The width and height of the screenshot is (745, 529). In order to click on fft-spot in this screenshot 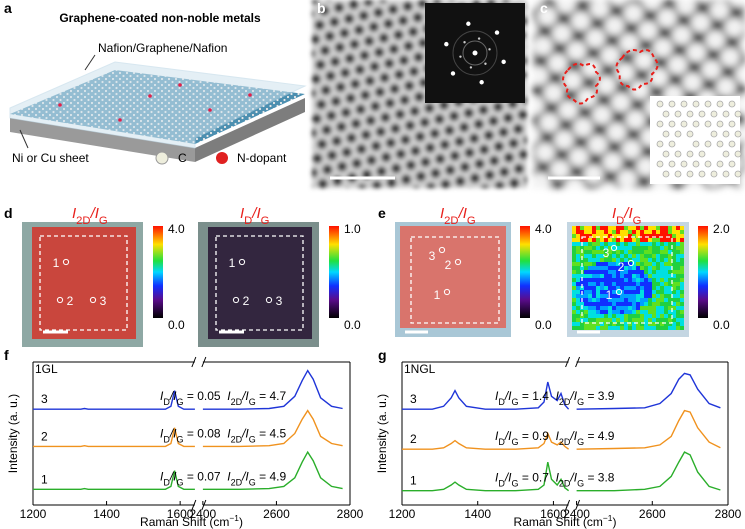, I will do `click(479, 38)`.